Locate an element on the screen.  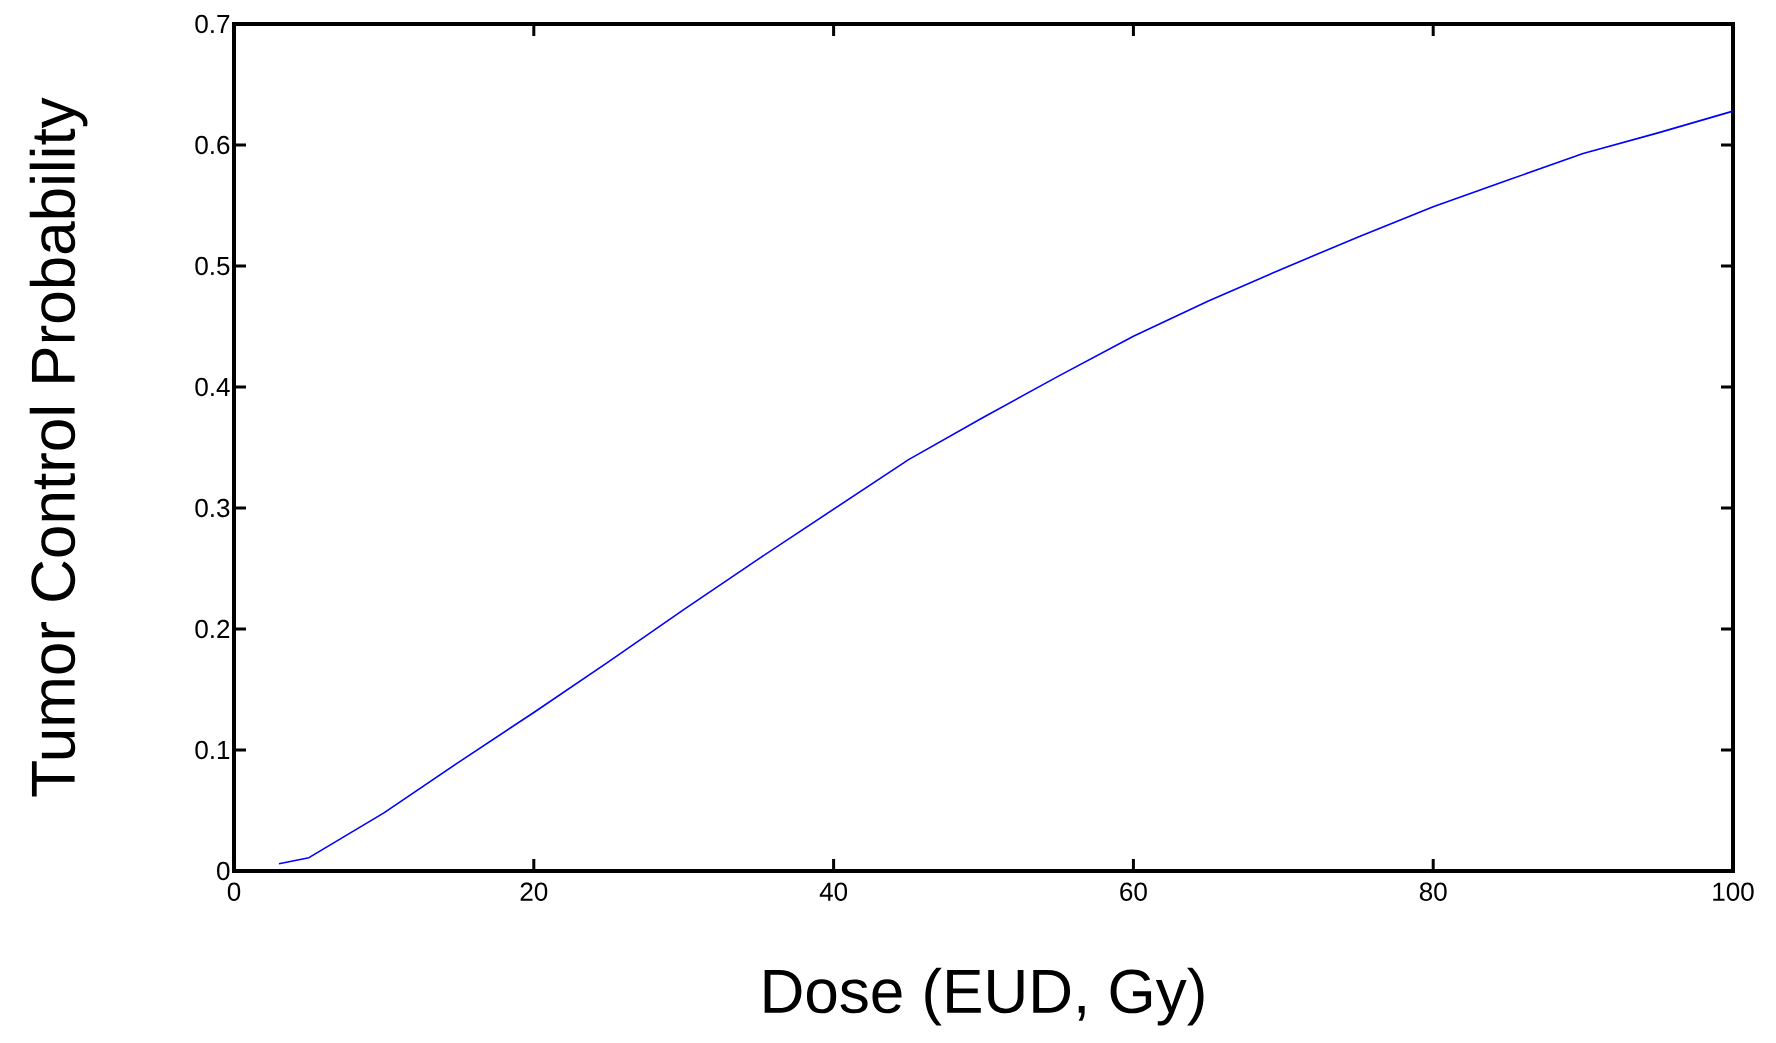
x-tick-label: 20 is located at coordinates (534, 891).